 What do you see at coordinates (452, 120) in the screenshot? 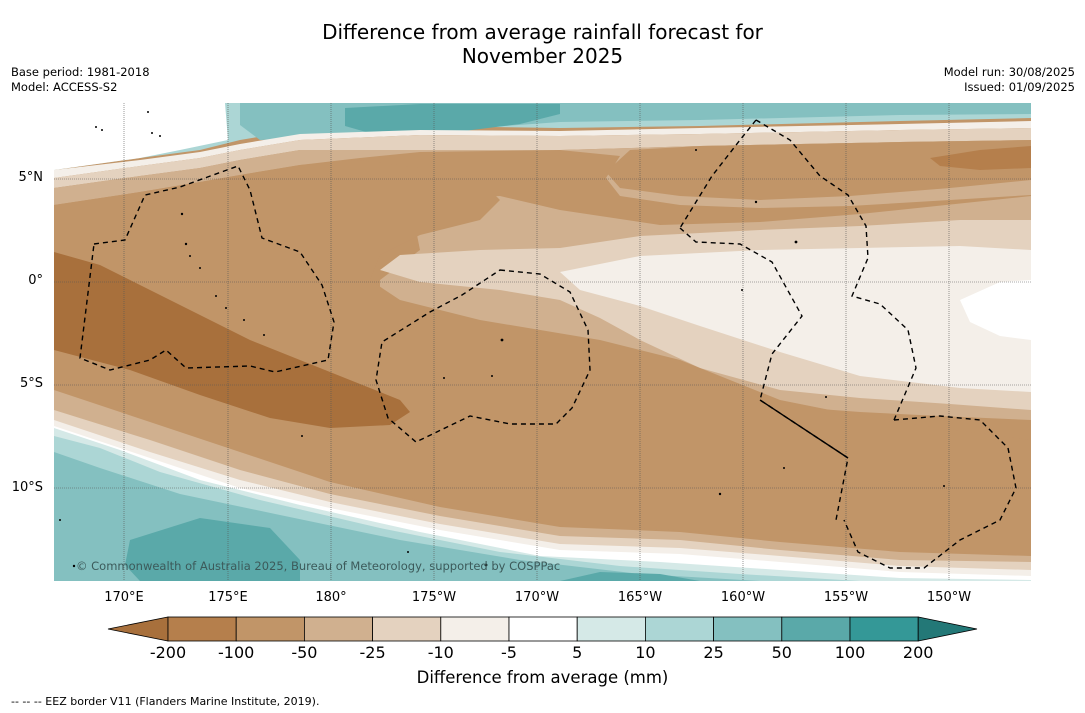
I see `north-band-wet-core` at bounding box center [452, 120].